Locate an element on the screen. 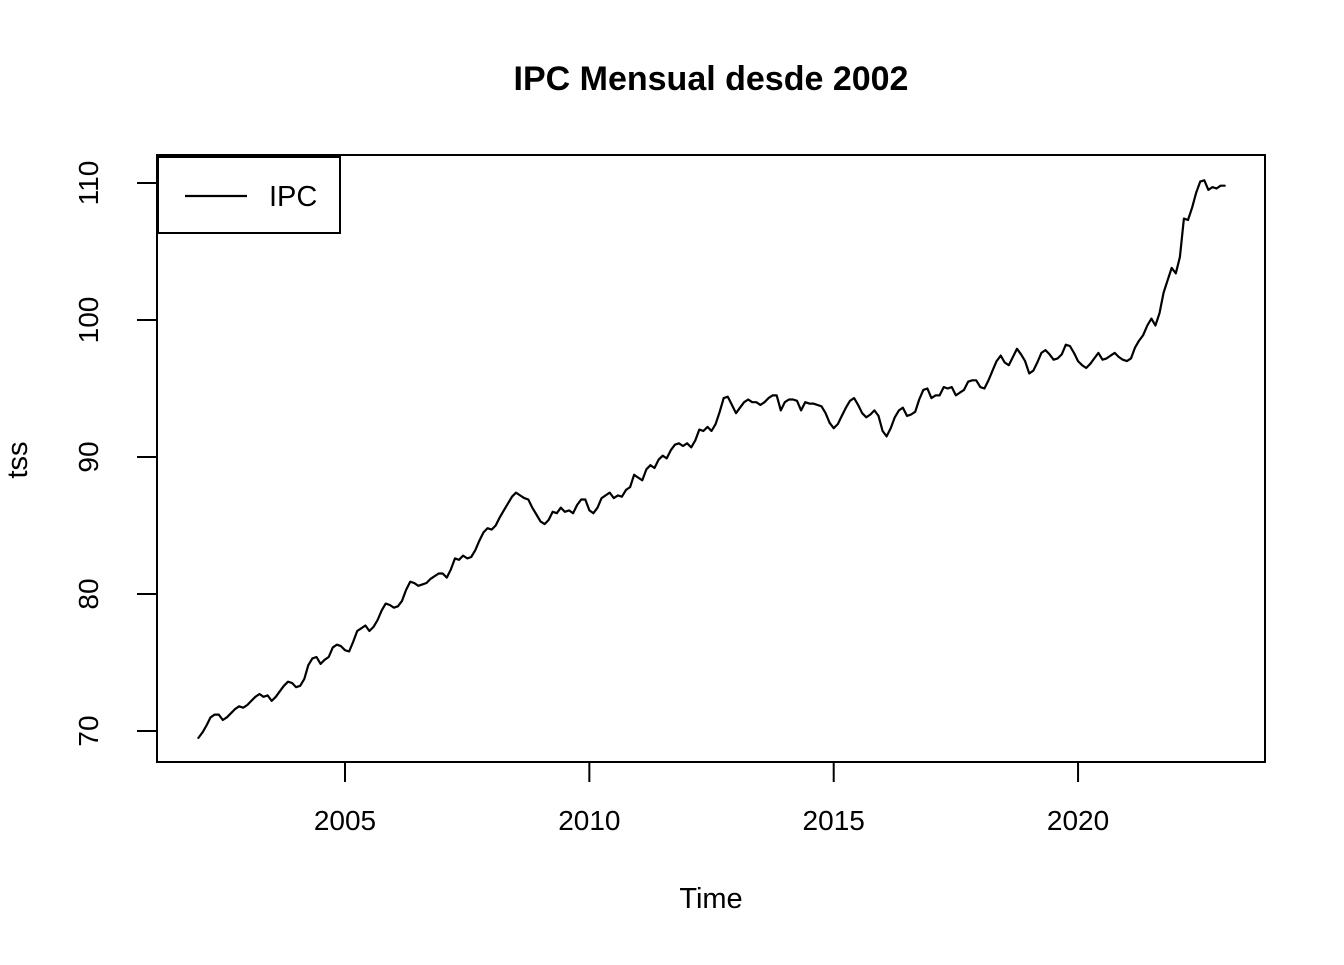 The width and height of the screenshot is (1344, 965). y-tick-label: 70 is located at coordinates (88, 730).